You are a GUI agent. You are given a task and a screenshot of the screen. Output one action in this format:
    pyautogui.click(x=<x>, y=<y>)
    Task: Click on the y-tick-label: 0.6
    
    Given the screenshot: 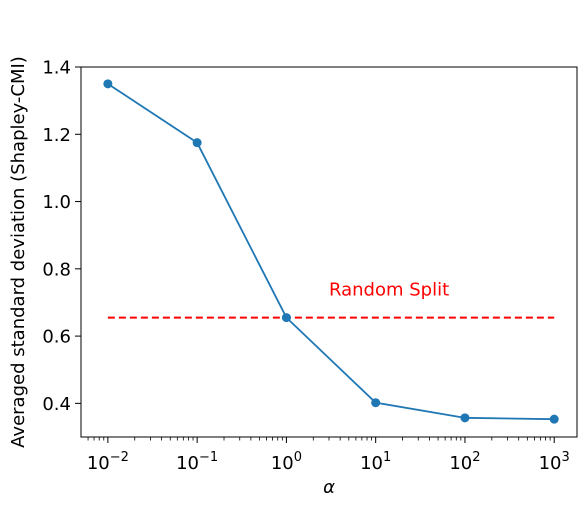 What is the action you would take?
    pyautogui.click(x=56, y=337)
    